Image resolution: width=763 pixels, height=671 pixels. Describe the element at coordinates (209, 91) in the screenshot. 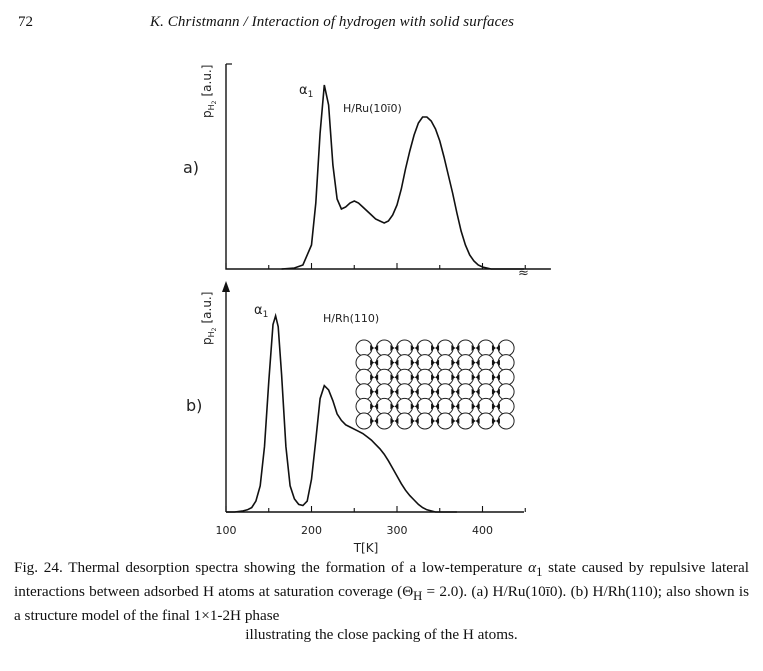

I see `panel-a-ylabel: pH2[a.u.]` at that location.